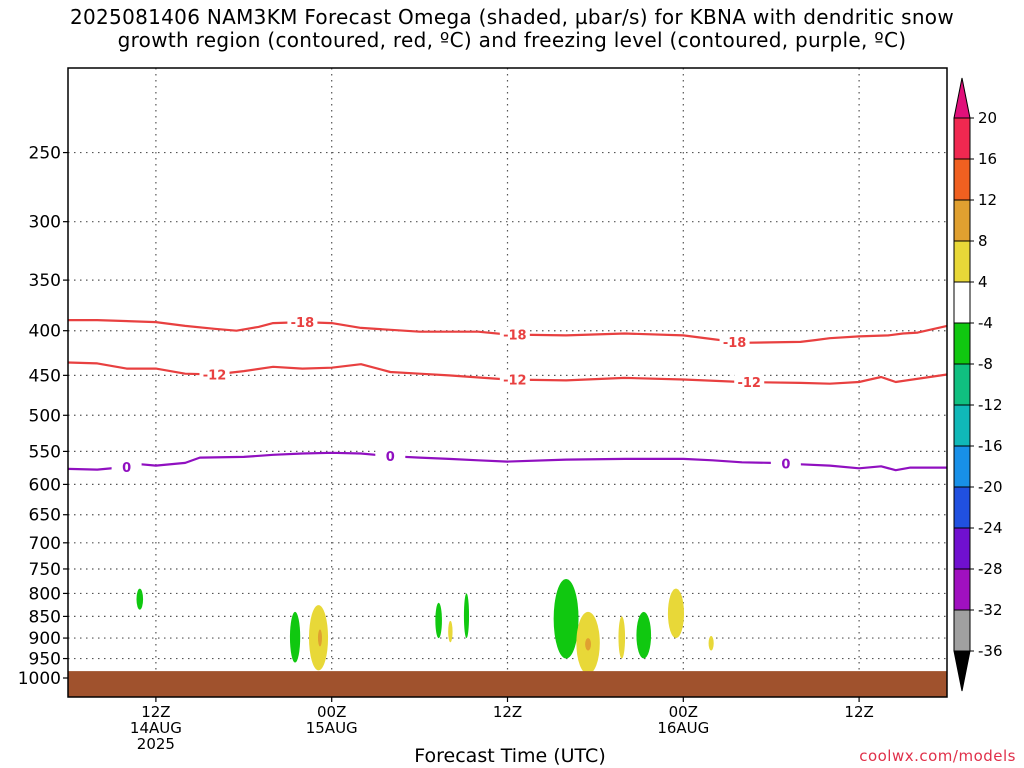  I want to click on ground-fill, so click(507, 684).